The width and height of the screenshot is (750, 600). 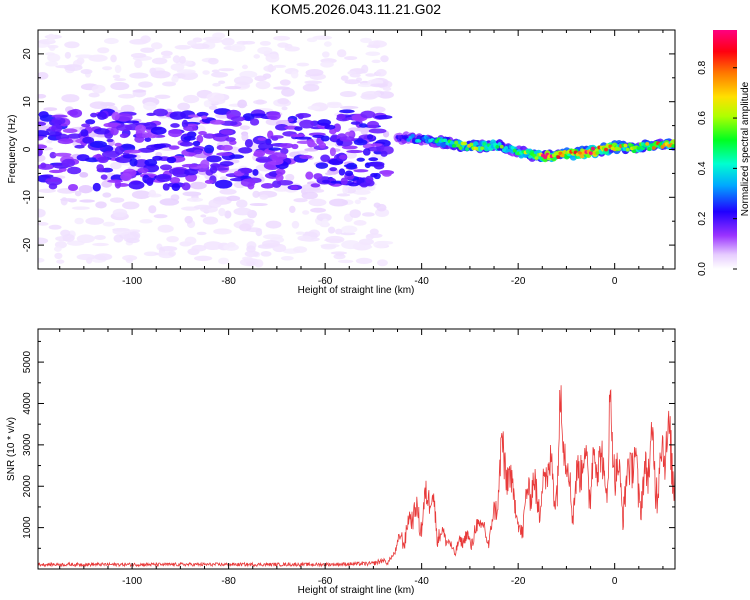 I want to click on x-tick-label: -40, so click(x=421, y=581).